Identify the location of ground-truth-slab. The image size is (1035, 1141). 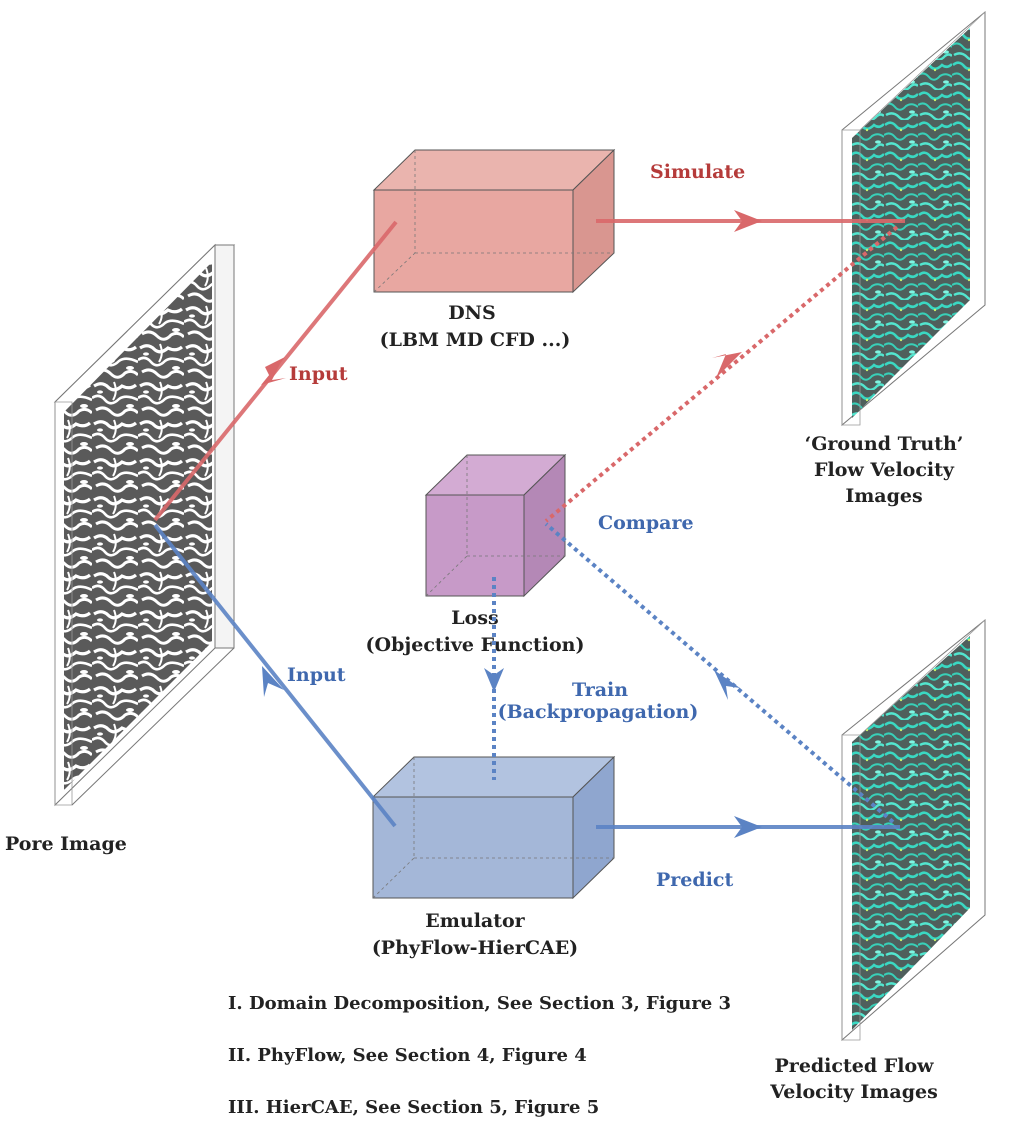
(913, 218).